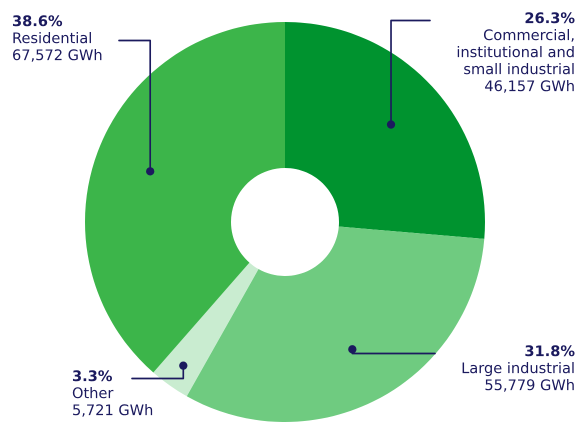  I want to click on text: 3.3%, so click(92, 376).